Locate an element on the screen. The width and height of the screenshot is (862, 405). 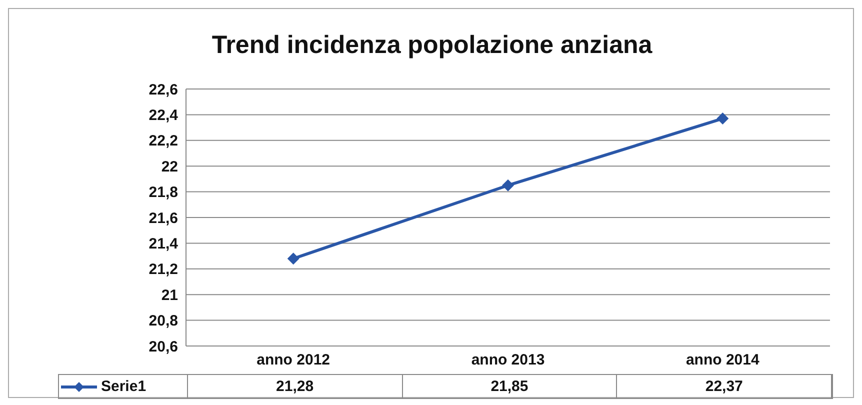
y-tick-label: 22,2 is located at coordinates (163, 141).